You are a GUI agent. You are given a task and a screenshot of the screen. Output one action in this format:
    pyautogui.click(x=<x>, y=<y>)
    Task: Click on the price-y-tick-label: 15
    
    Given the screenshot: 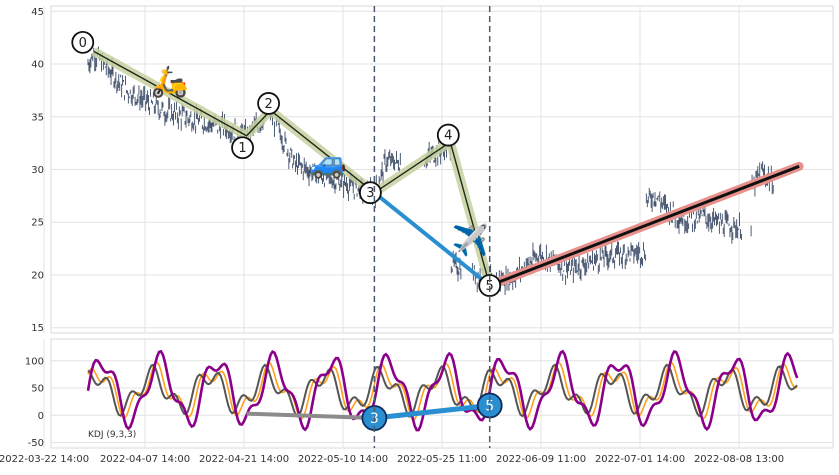 What is the action you would take?
    pyautogui.click(x=37, y=328)
    